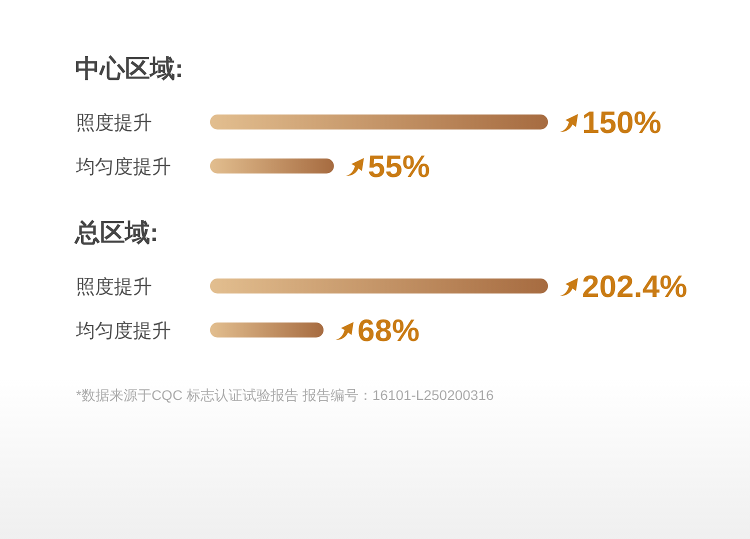  What do you see at coordinates (285, 395) in the screenshot?
I see `text: *数据来源于CQC 标志认证试验报告 报告编号：16101-L250200316` at bounding box center [285, 395].